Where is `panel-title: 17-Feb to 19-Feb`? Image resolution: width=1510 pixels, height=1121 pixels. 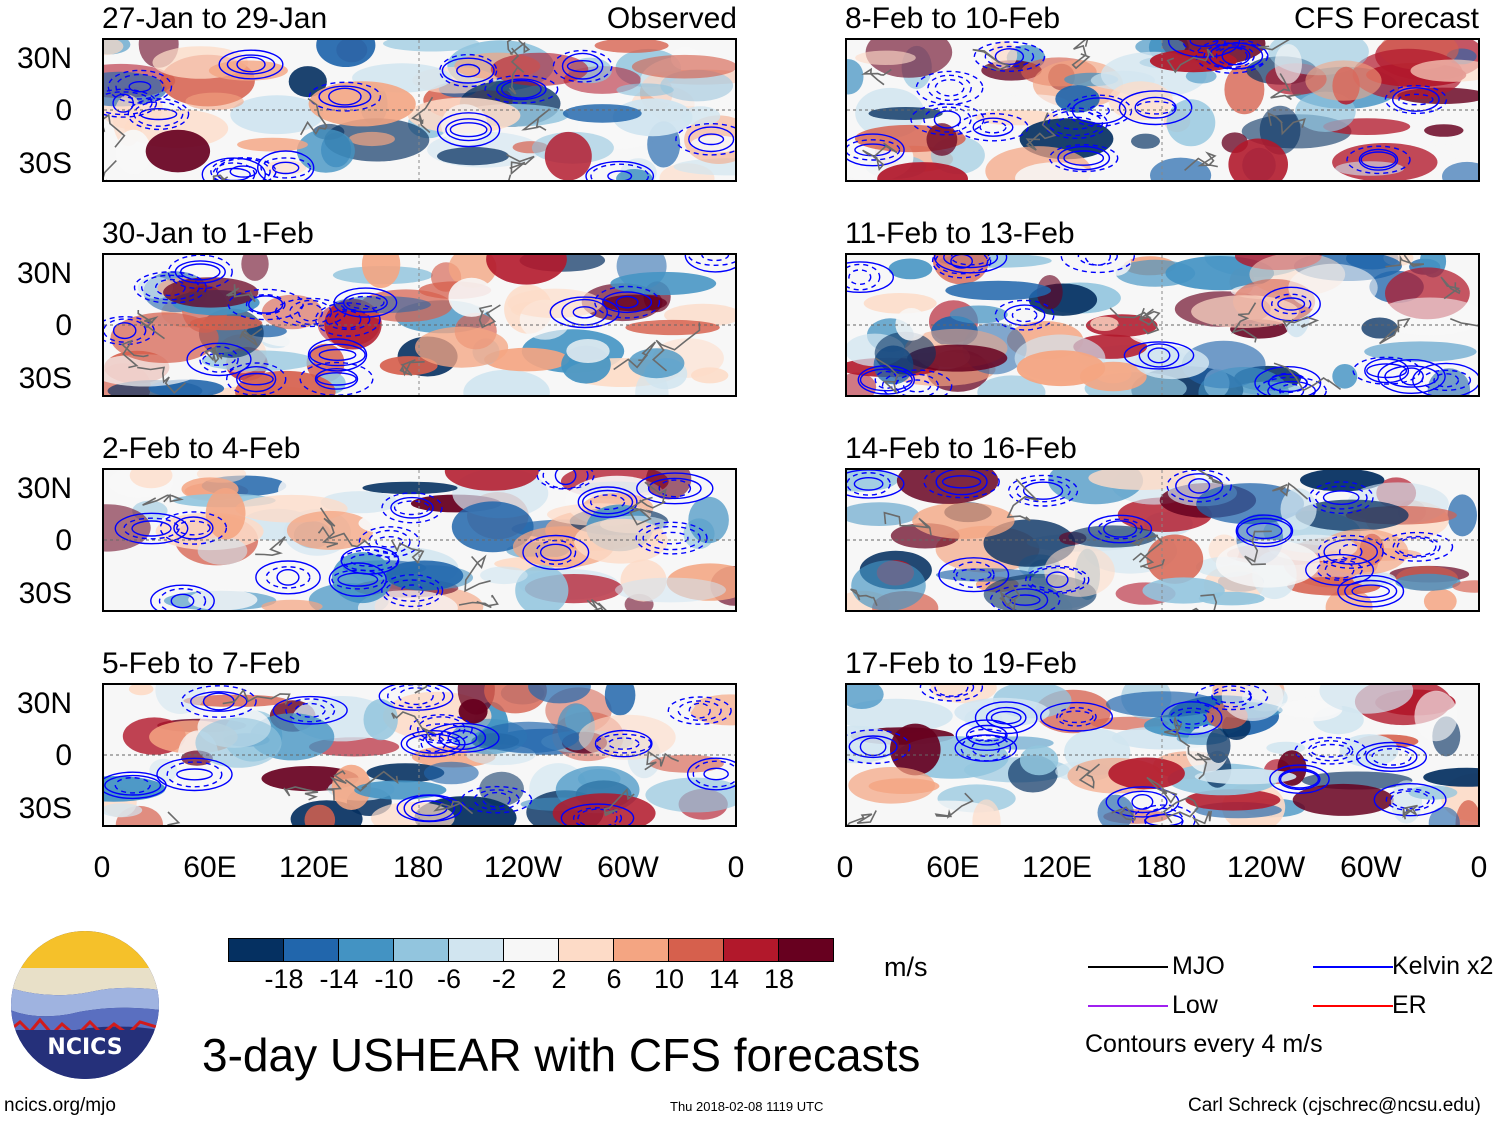 panel-title: 17-Feb to 19-Feb is located at coordinates (961, 663).